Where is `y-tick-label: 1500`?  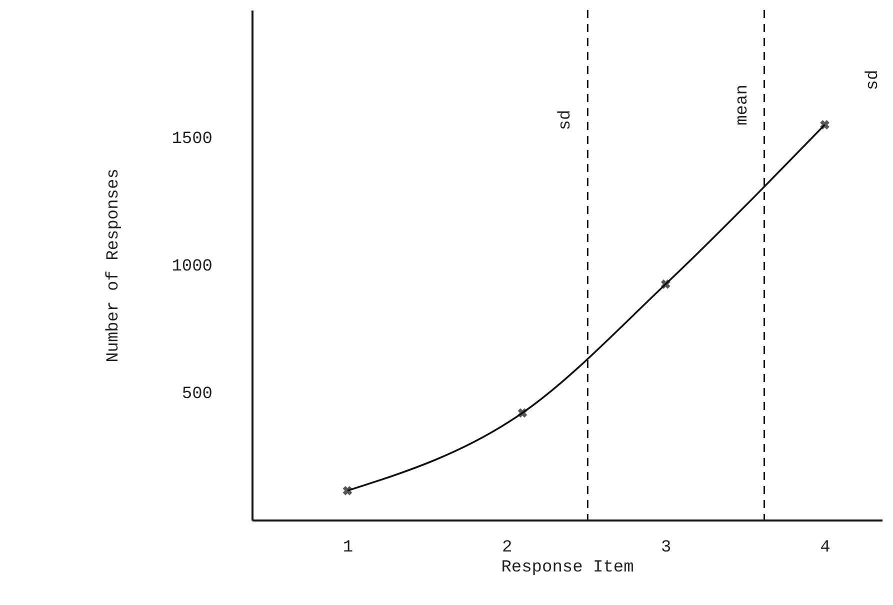 y-tick-label: 1500 is located at coordinates (192, 139).